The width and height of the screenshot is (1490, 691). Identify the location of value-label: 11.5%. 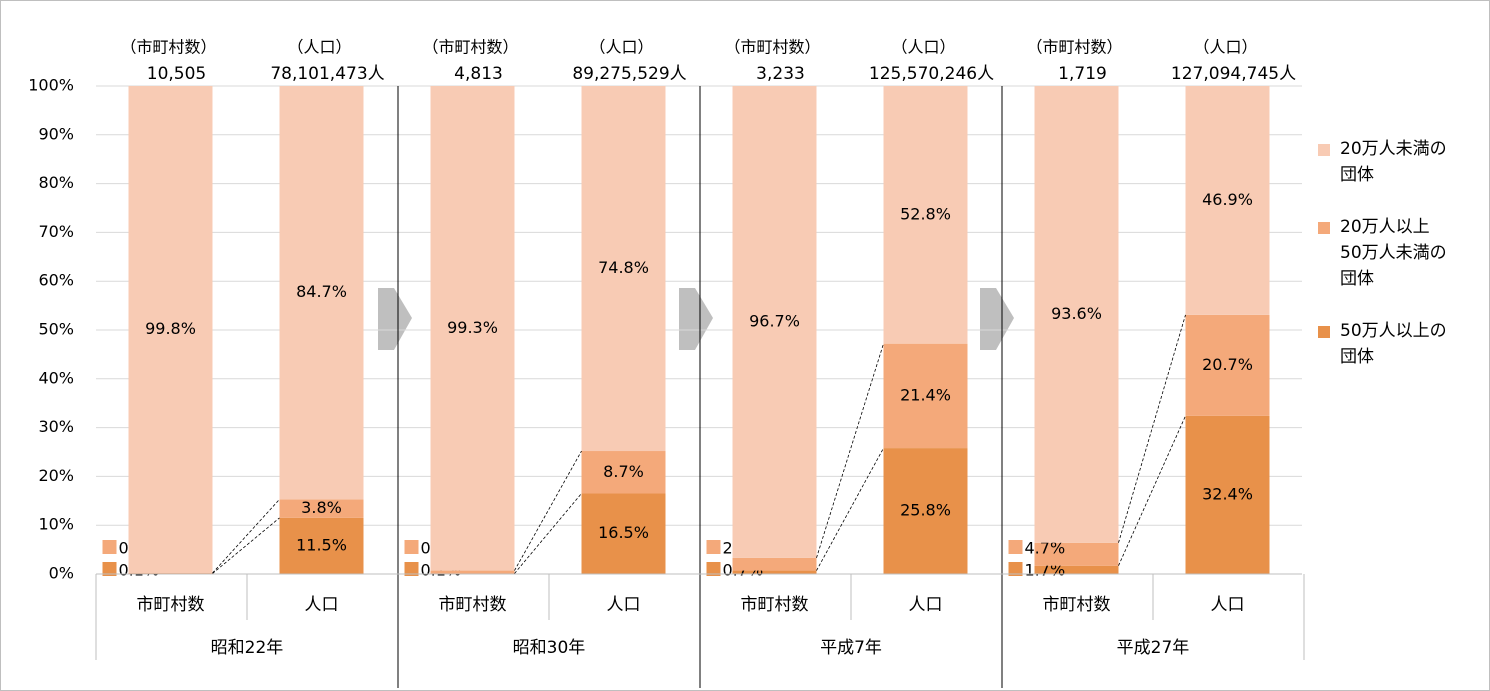
(321, 544).